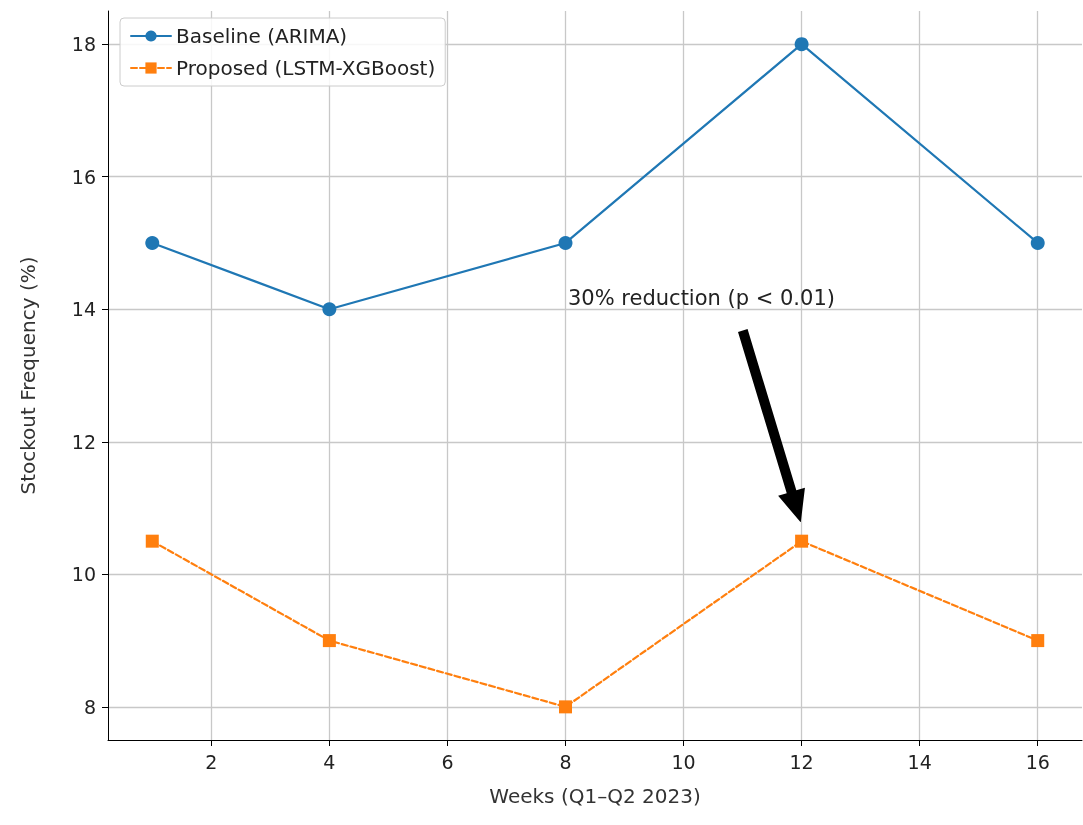 The width and height of the screenshot is (1083, 825). Describe the element at coordinates (83, 176) in the screenshot. I see `y-tick-label: 16` at that location.